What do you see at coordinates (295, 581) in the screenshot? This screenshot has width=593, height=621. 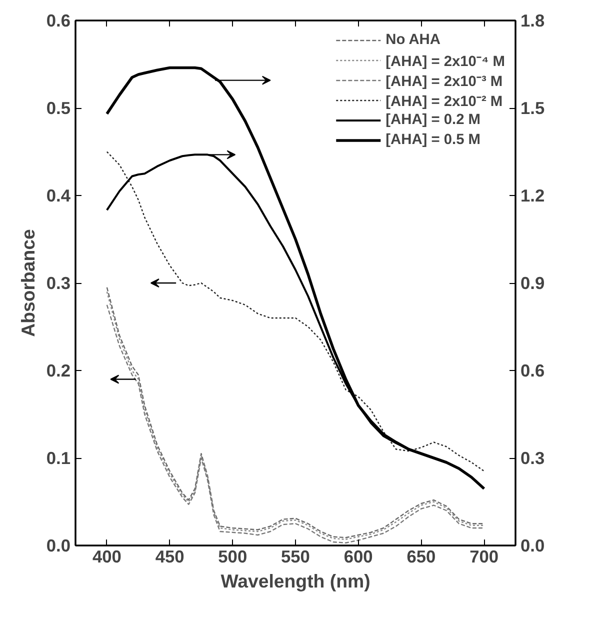 I see `x-axis-title: Wavelength (nm)` at bounding box center [295, 581].